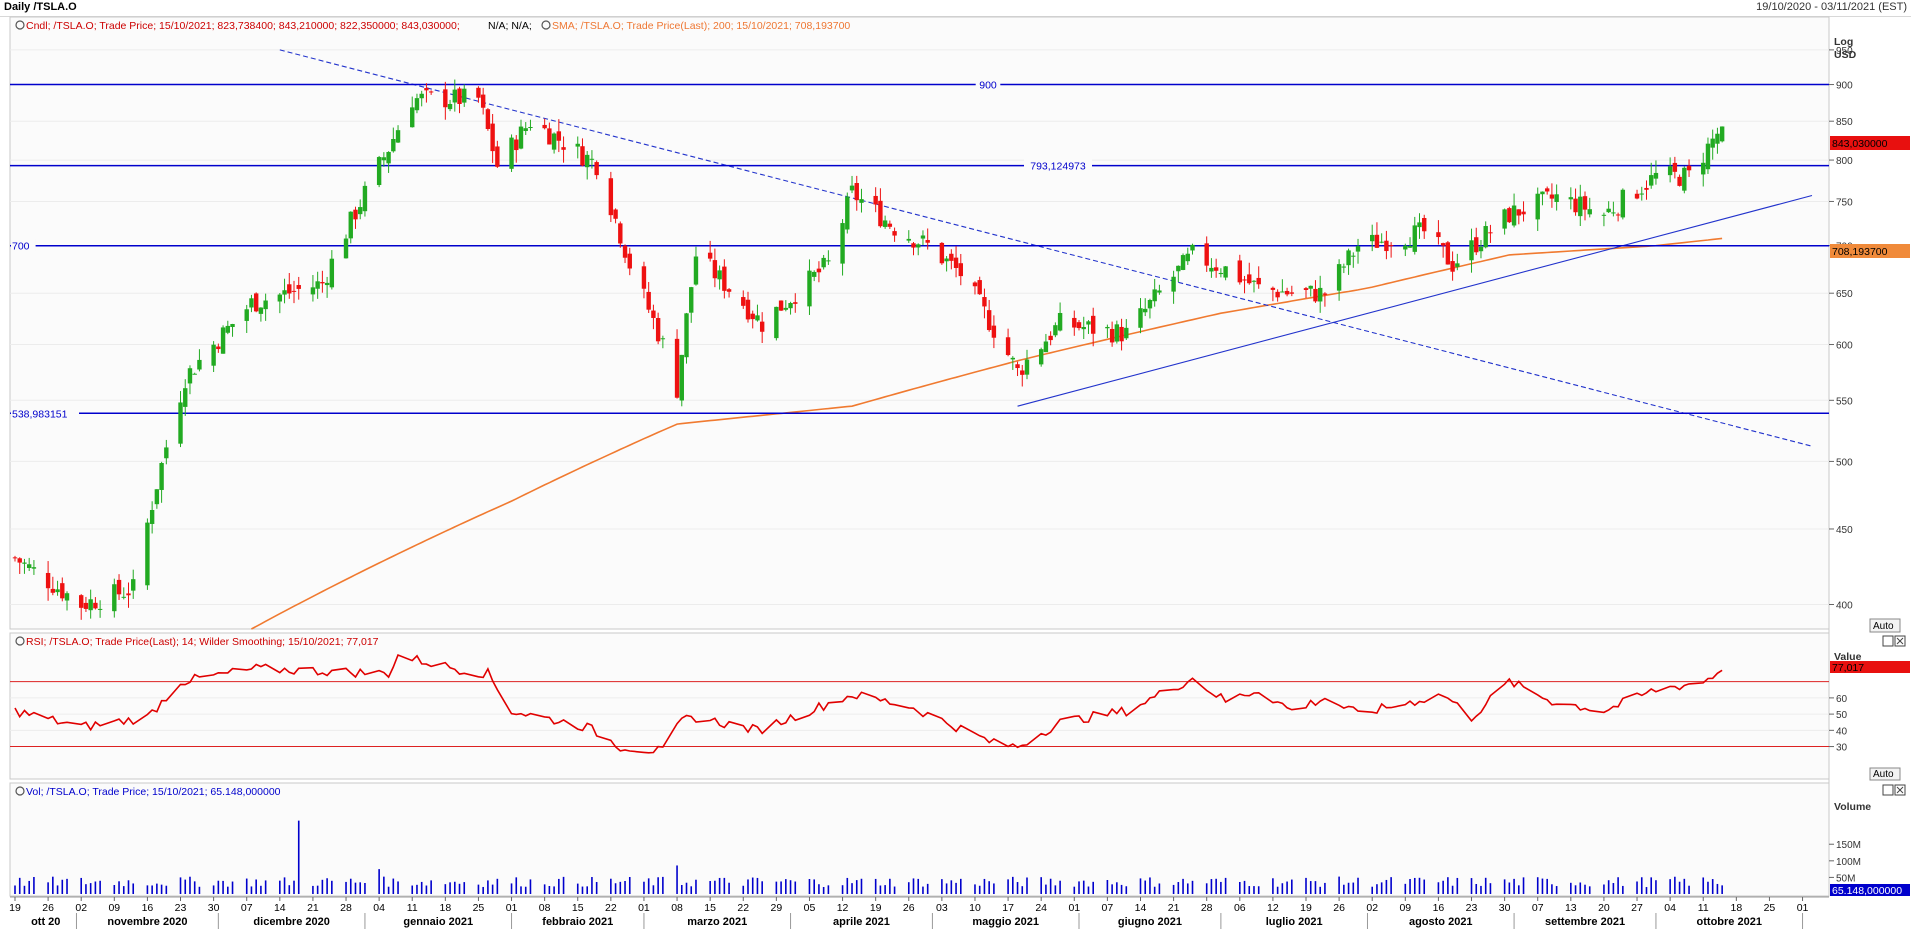  I want to click on x-month-label: novembre 2020, so click(147, 922).